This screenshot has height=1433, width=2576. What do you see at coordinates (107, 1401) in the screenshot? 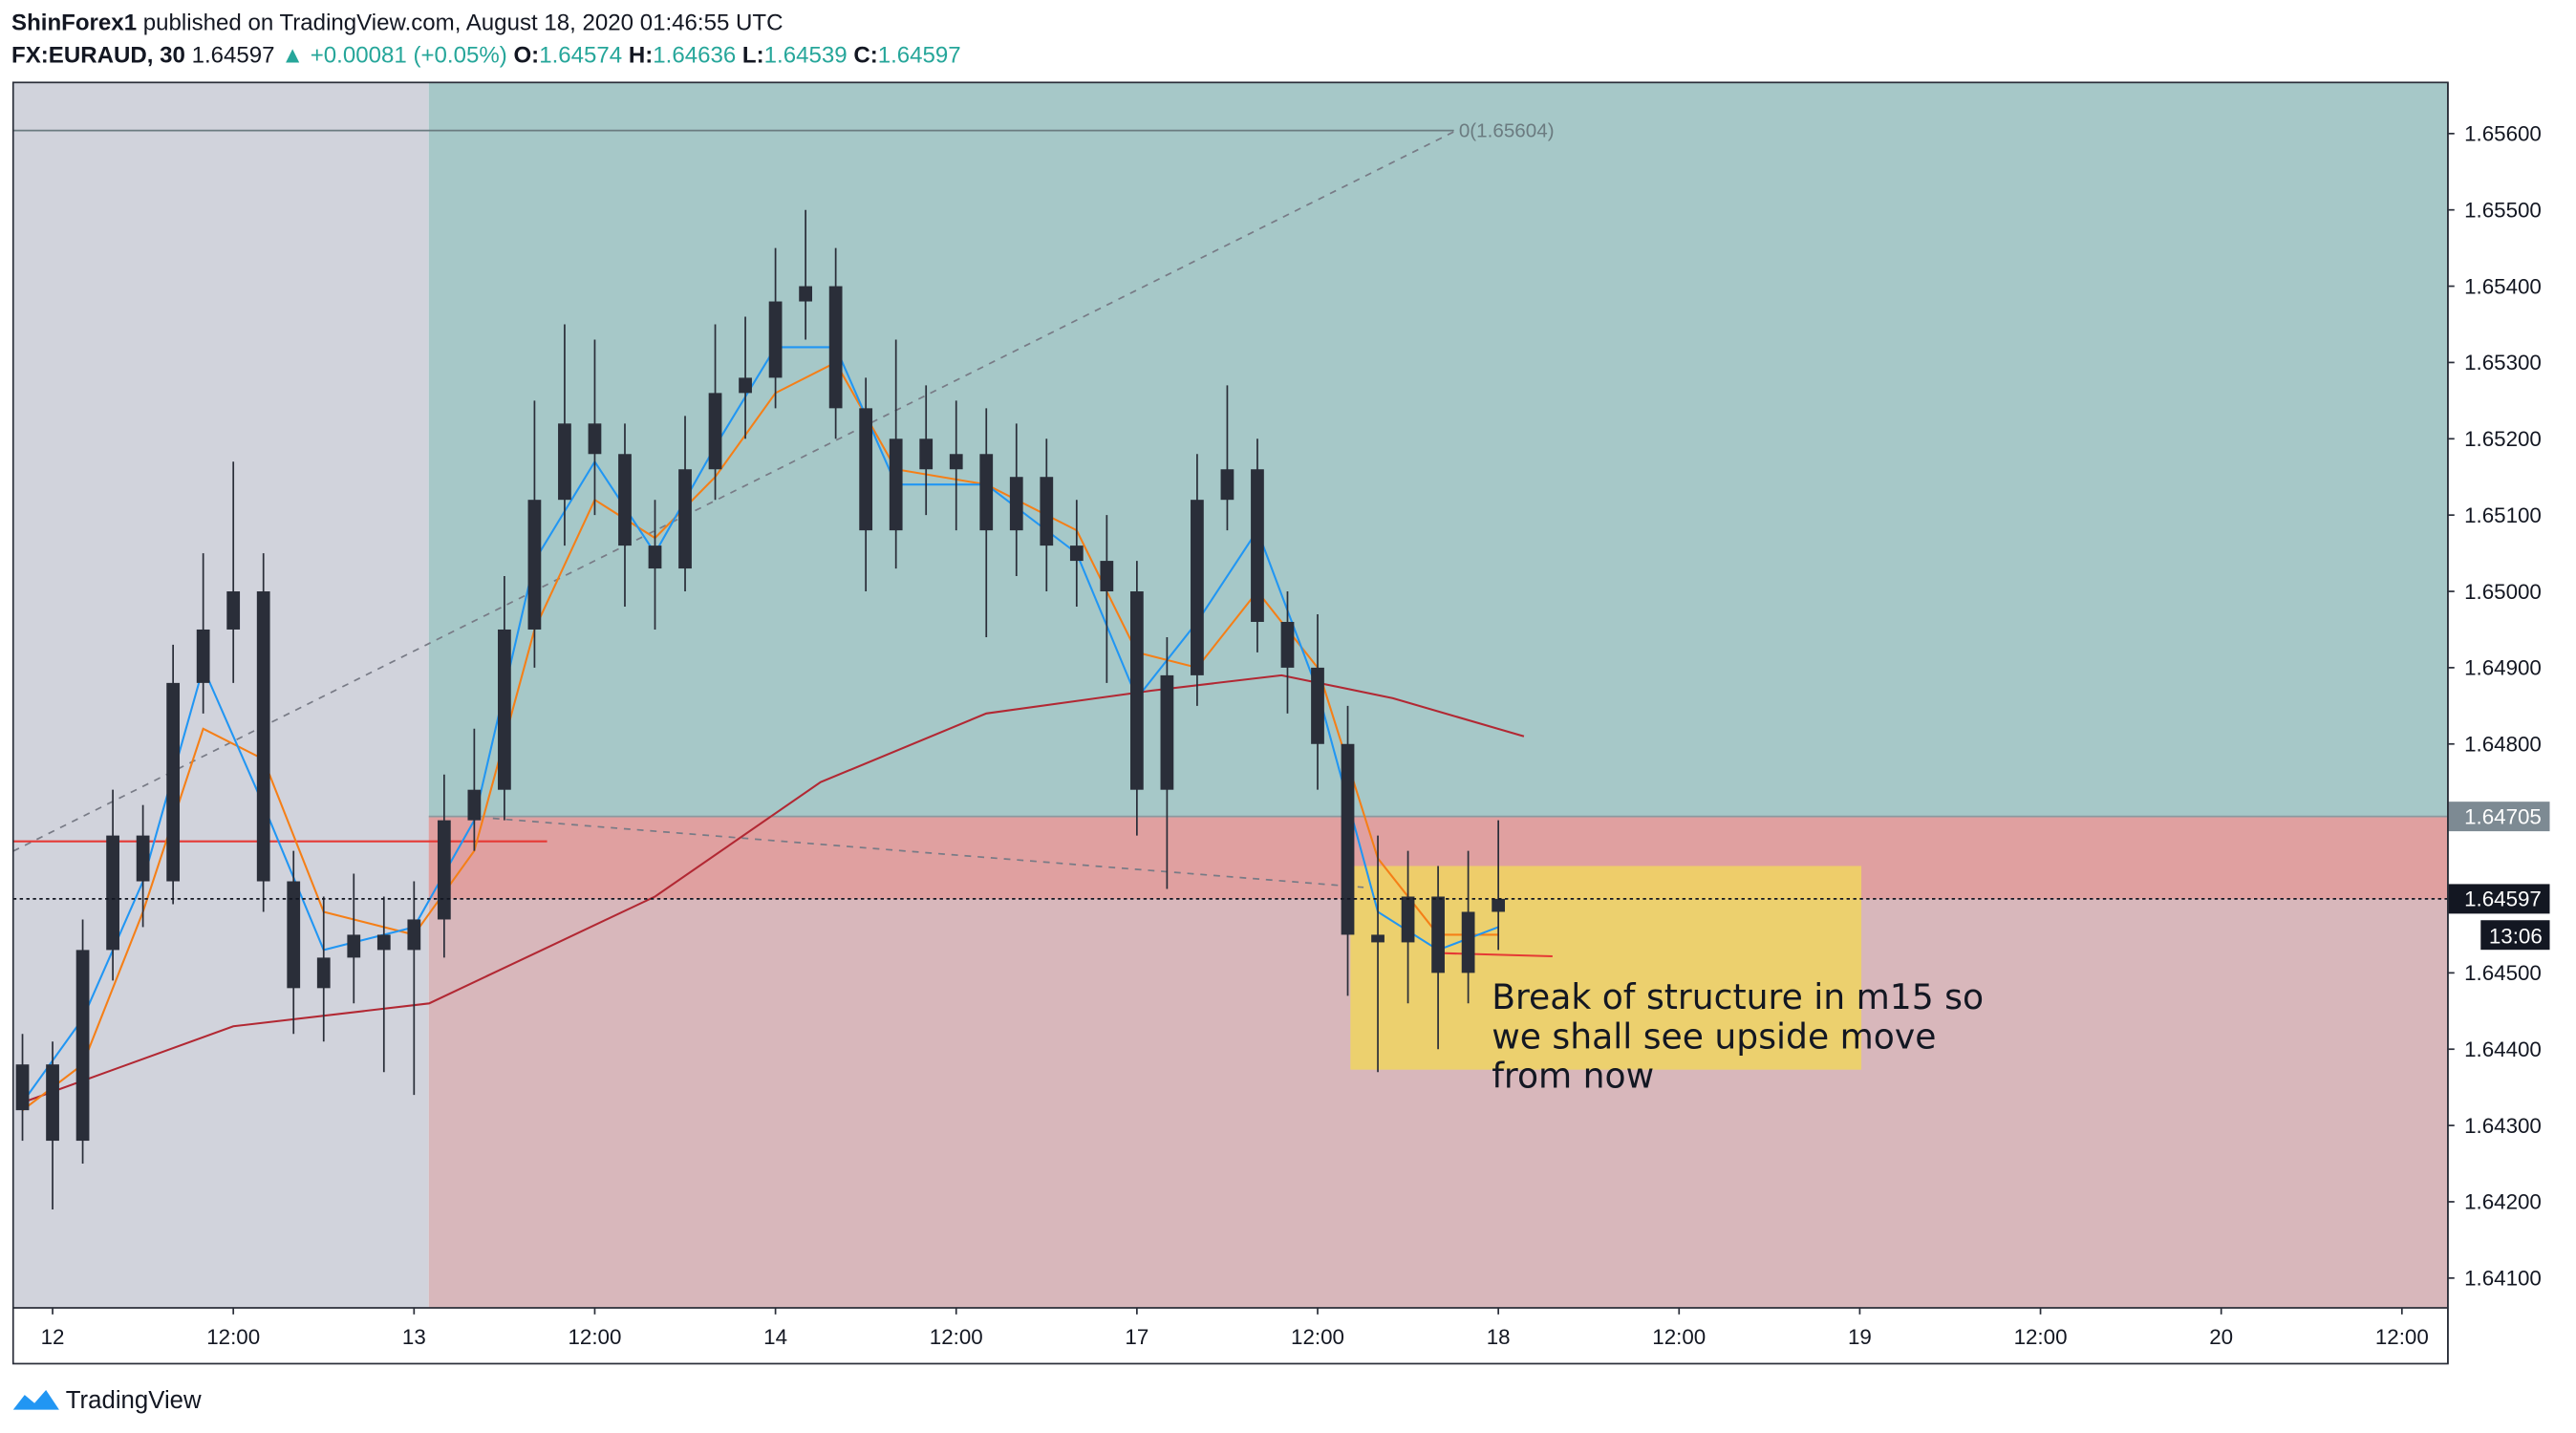
I see `logo: TradingView` at bounding box center [107, 1401].